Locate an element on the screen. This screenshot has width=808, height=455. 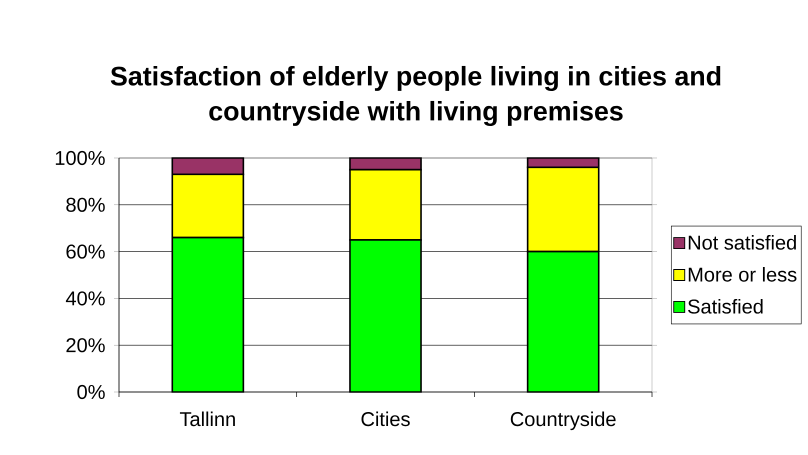
x-tick-label: Tallinn is located at coordinates (207, 419).